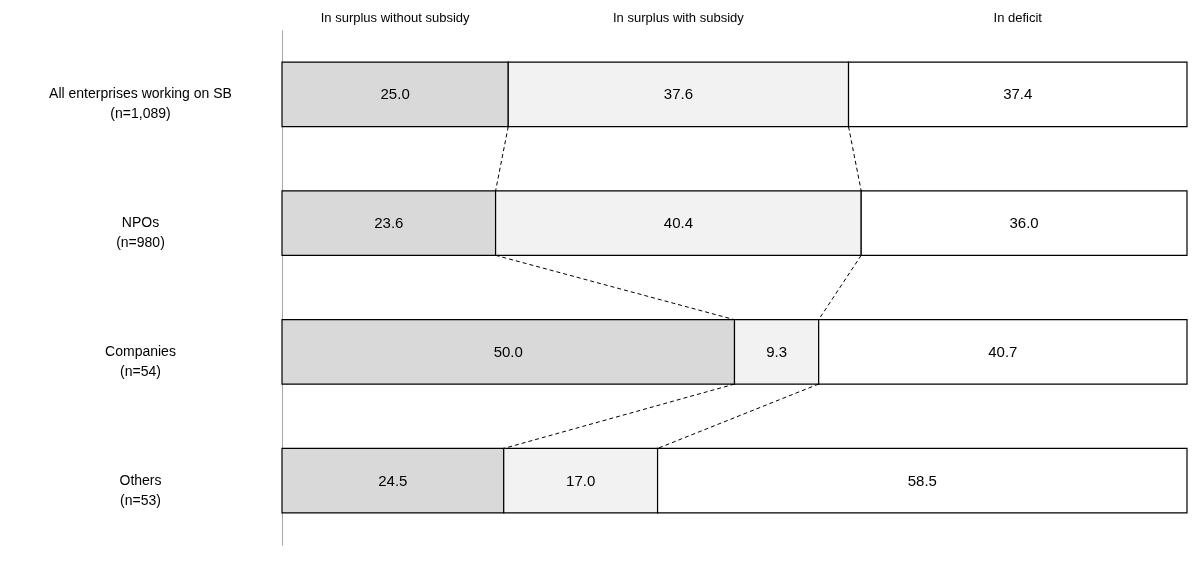 The height and width of the screenshot is (563, 1192). I want to click on data-label: 9.3, so click(777, 351).